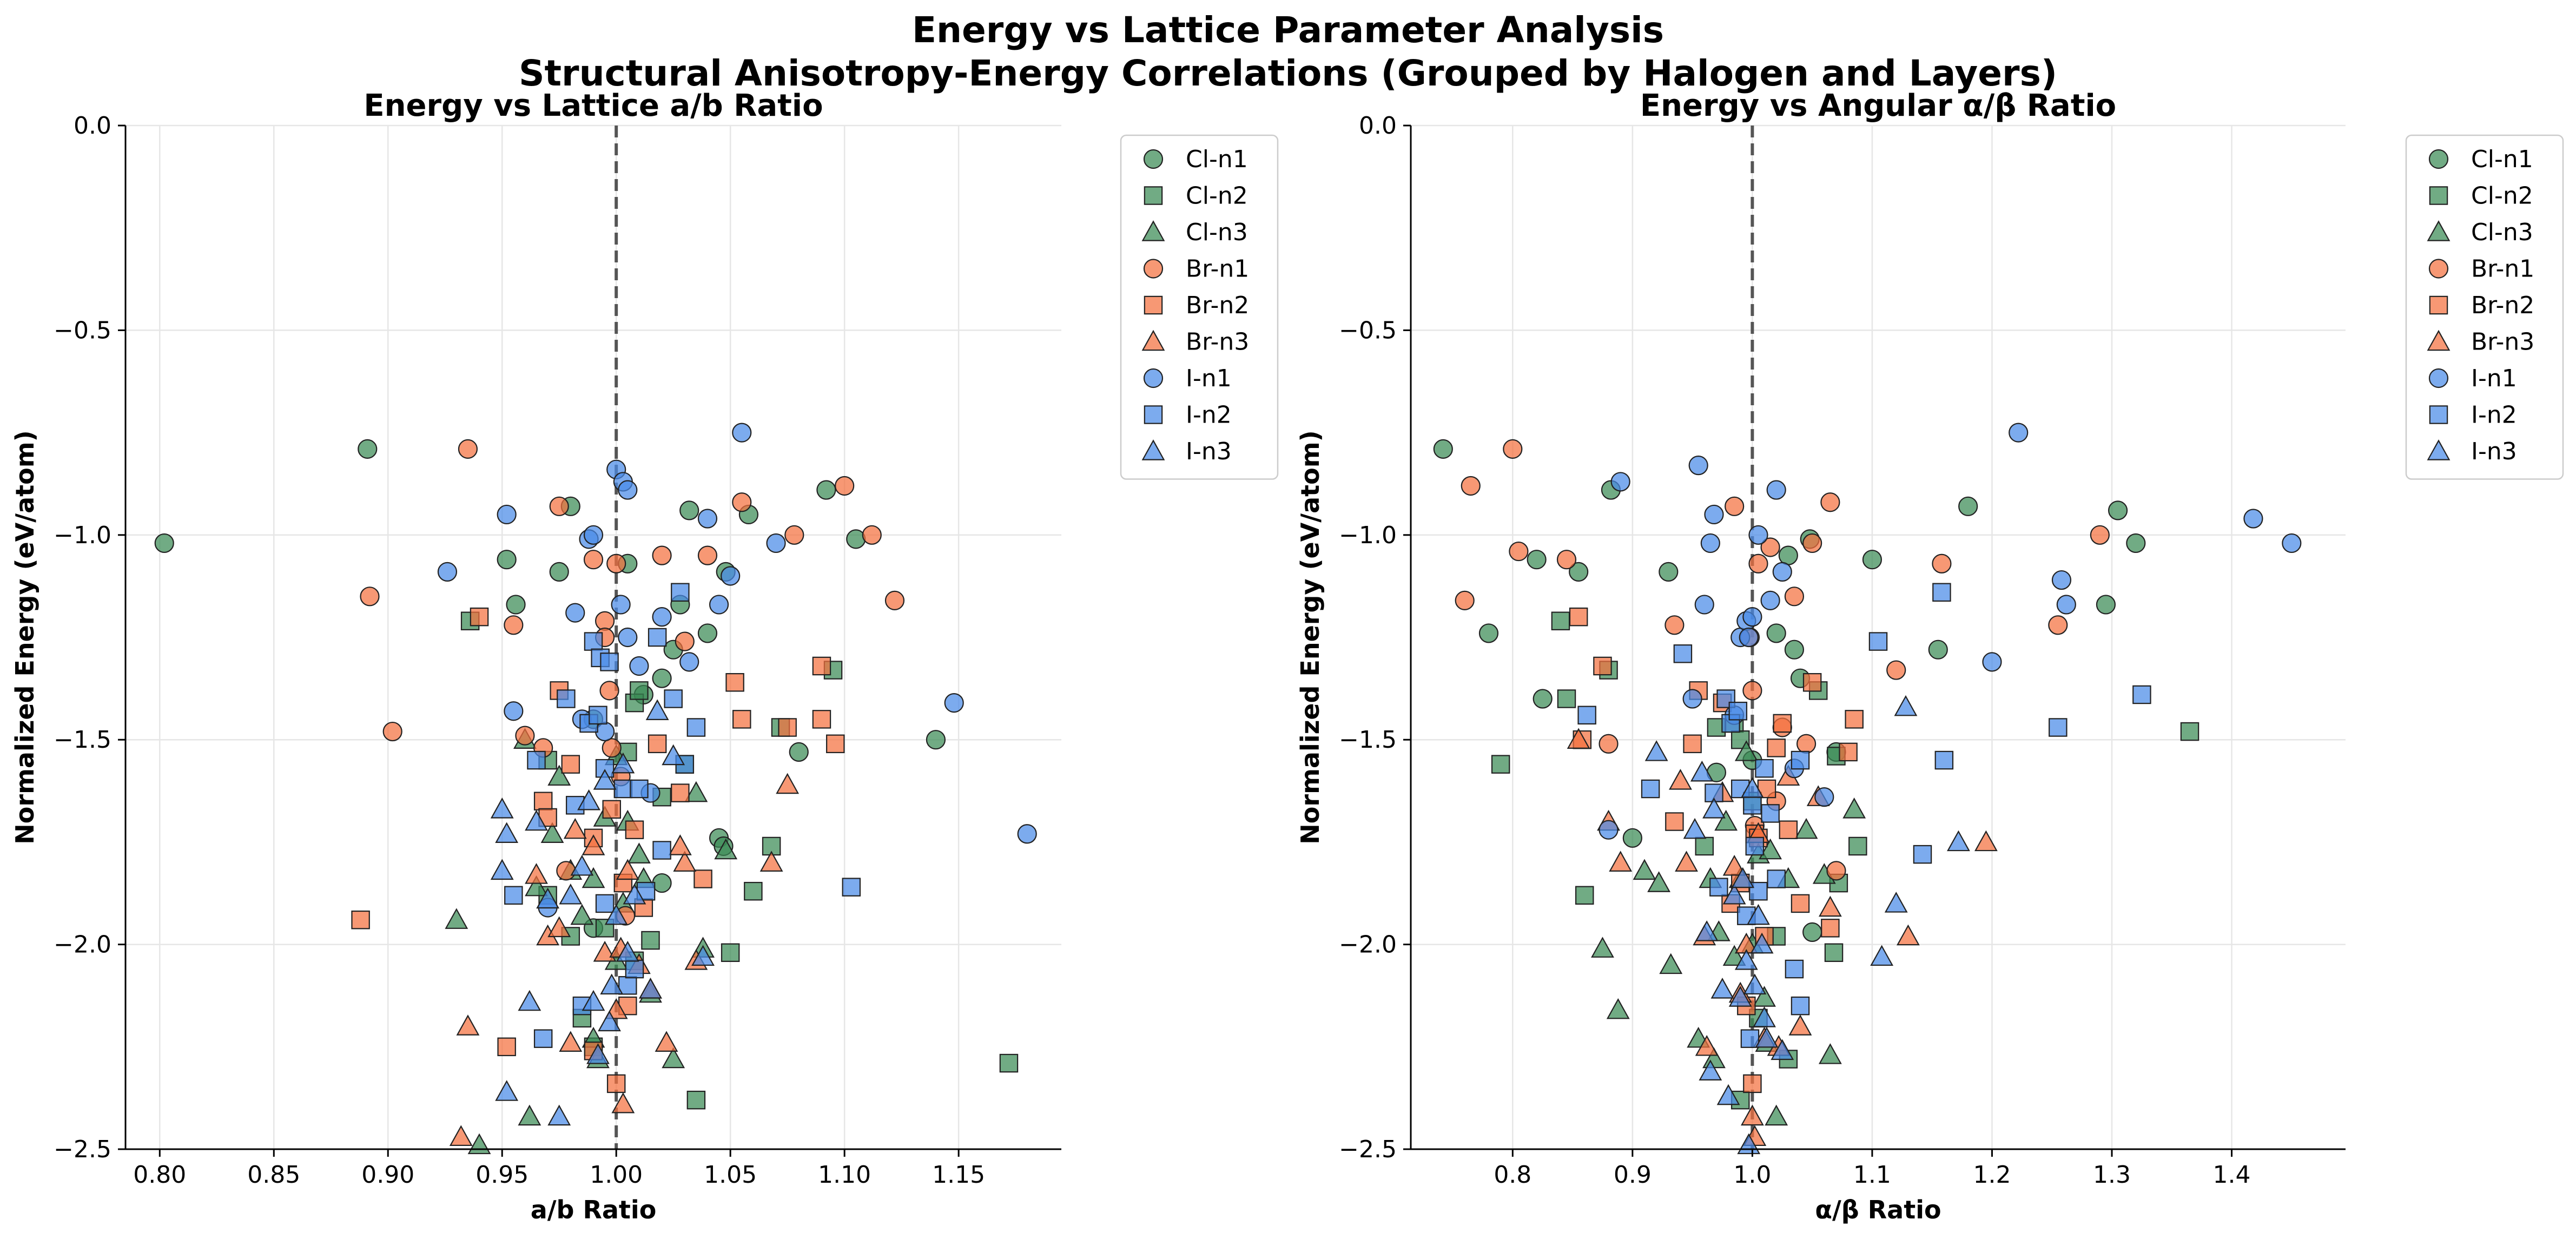  Describe the element at coordinates (2438, 340) in the screenshot. I see `legend-marker-br-n3` at that location.